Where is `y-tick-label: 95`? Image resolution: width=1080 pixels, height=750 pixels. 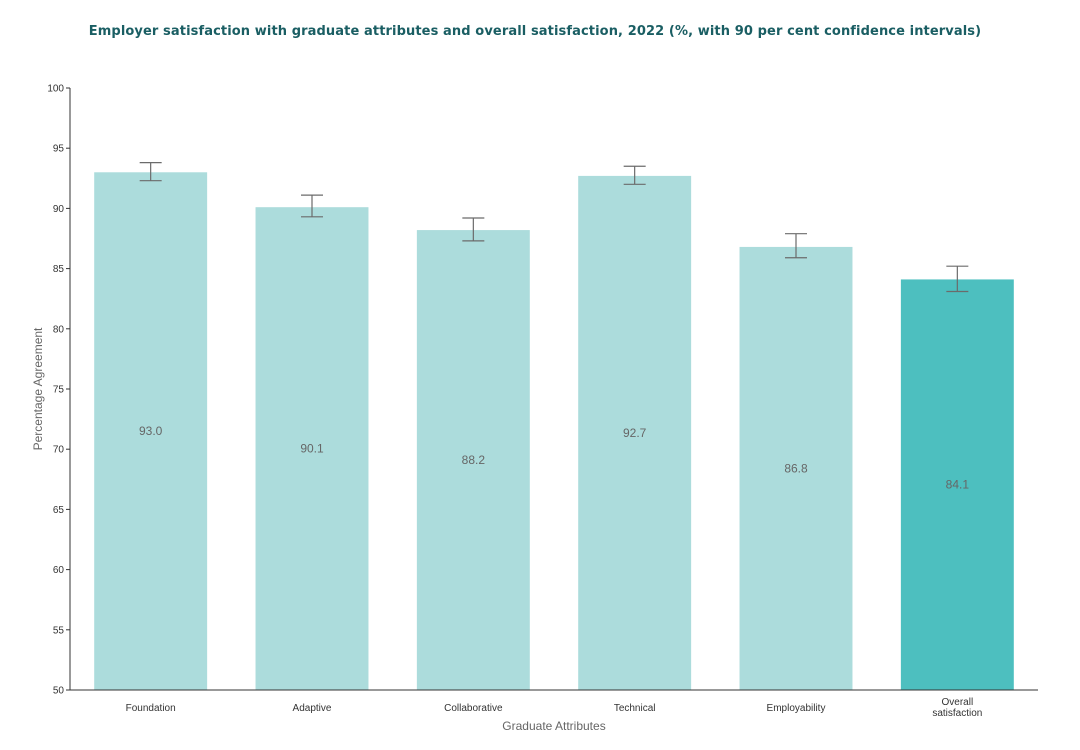 y-tick-label: 95 is located at coordinates (59, 149).